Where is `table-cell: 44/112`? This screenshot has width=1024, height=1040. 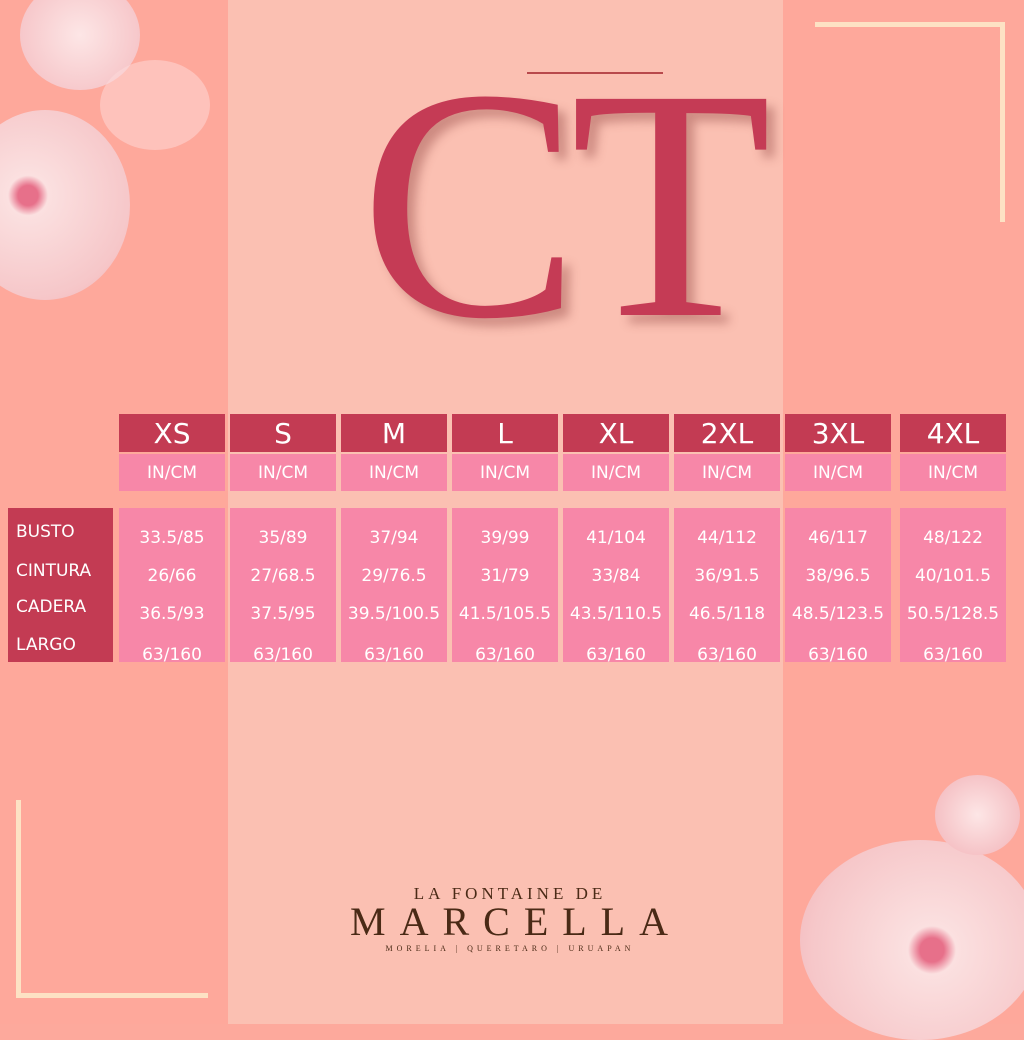
table-cell: 44/112 is located at coordinates (727, 538).